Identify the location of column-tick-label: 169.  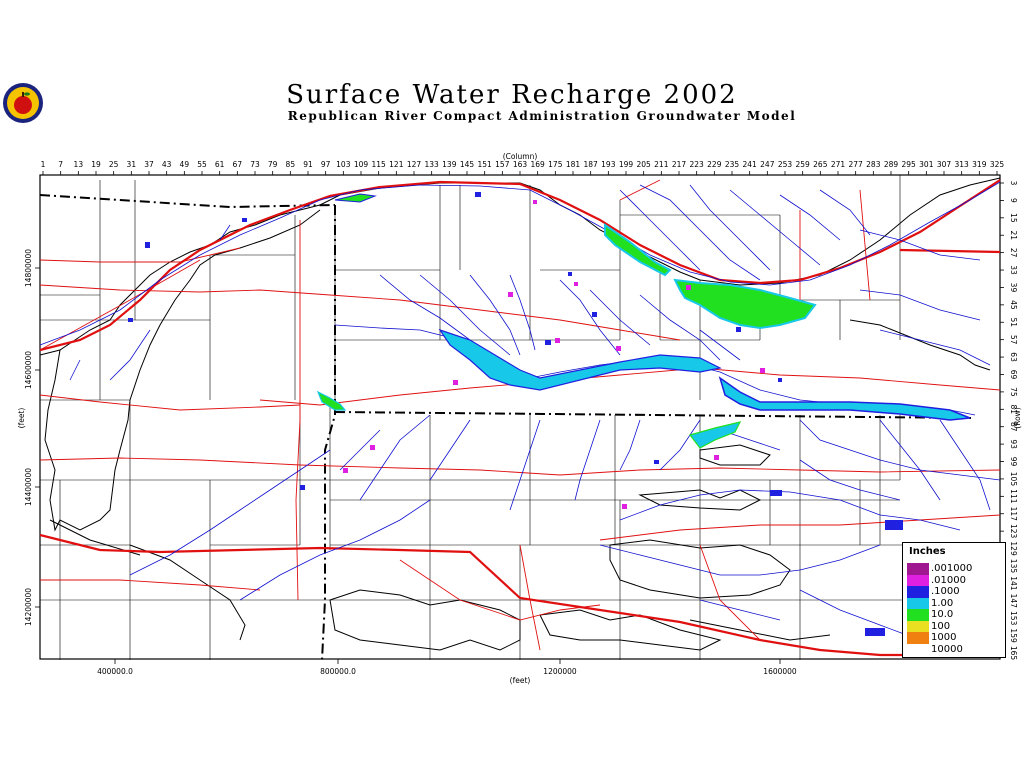
(538, 164).